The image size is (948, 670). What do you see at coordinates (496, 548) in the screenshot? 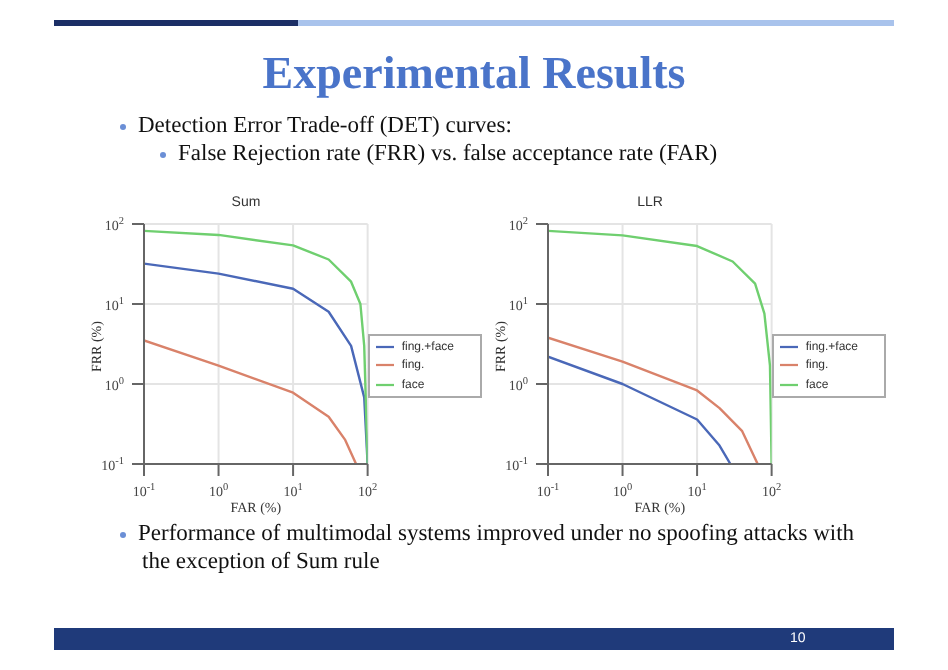
I see `text: Performance of multimodal systems improved under no spoofing attacks with the exception of Sum rule` at bounding box center [496, 548].